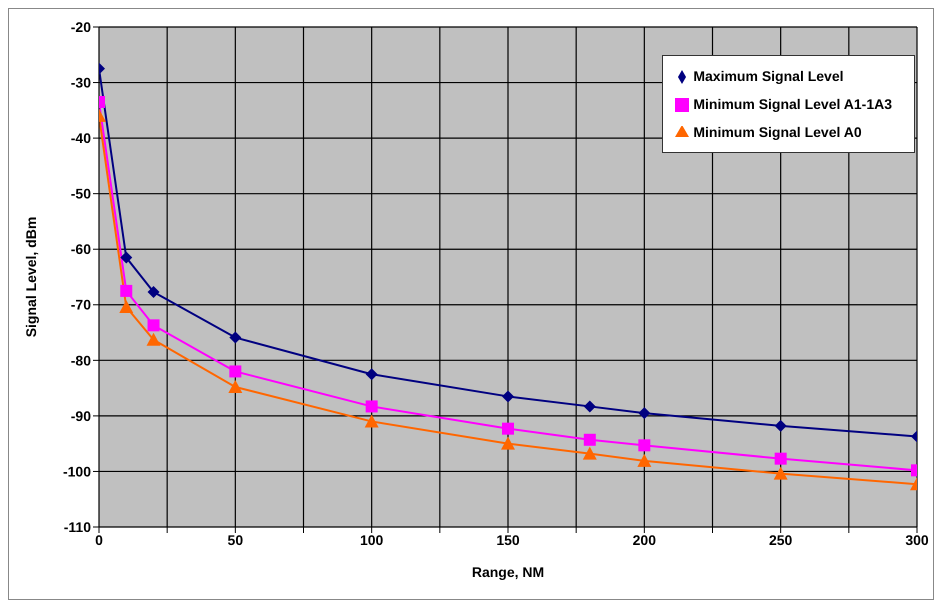 The width and height of the screenshot is (940, 607). Describe the element at coordinates (81, 416) in the screenshot. I see `y-tick-label: -90` at that location.